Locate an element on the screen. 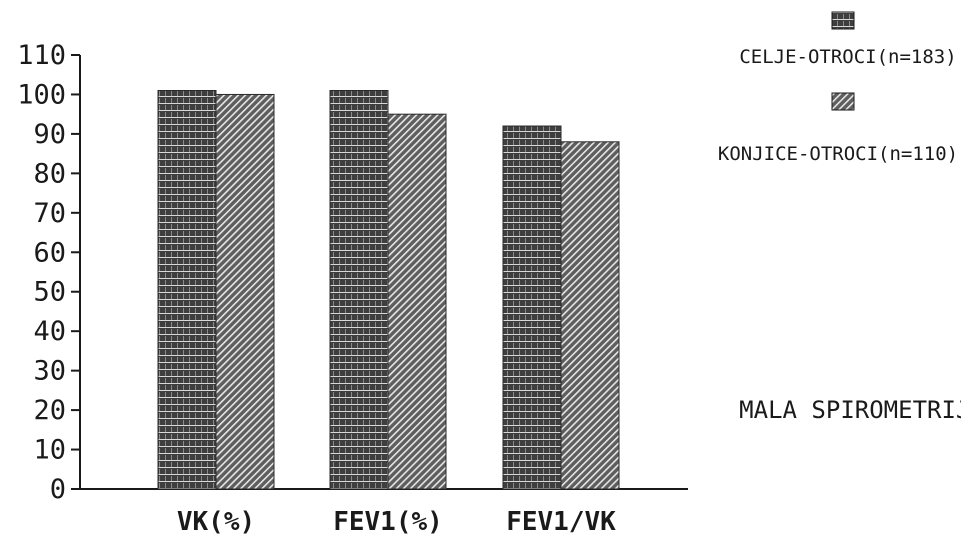  category-labels: VK(%) FEV1(%) FEV1/VK is located at coordinates (396, 522).